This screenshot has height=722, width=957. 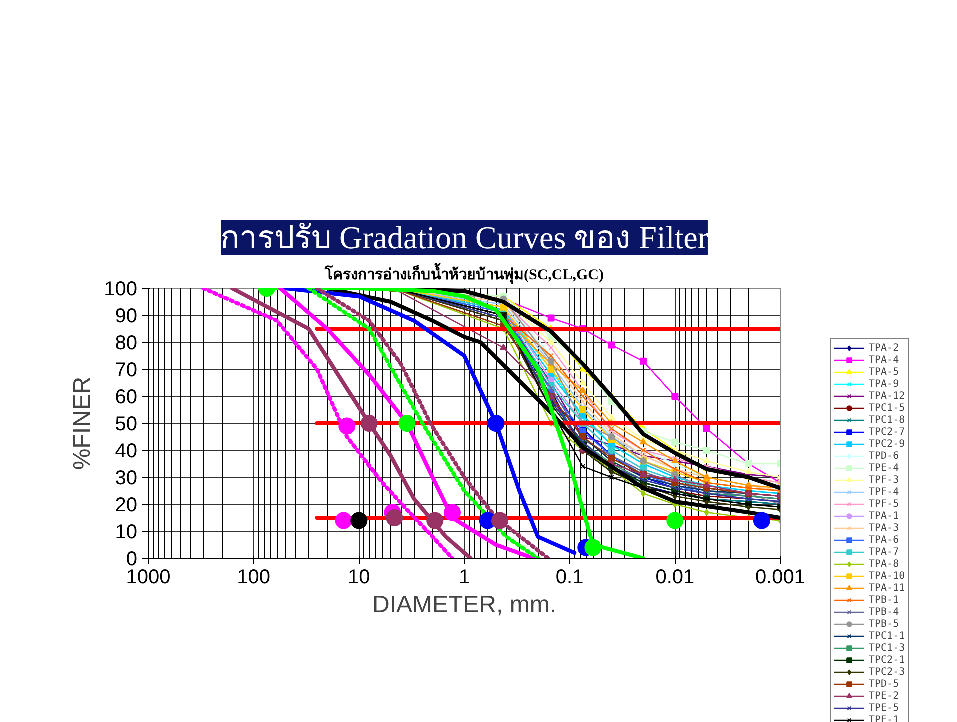 What do you see at coordinates (884, 564) in the screenshot?
I see `legend-label: TPA-8` at bounding box center [884, 564].